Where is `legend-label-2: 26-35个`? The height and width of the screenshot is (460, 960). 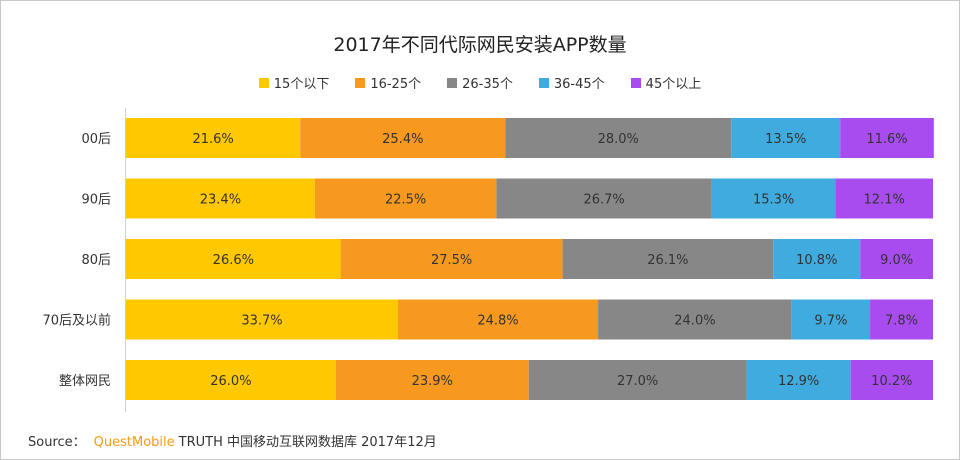 legend-label-2: 26-35个 is located at coordinates (487, 84).